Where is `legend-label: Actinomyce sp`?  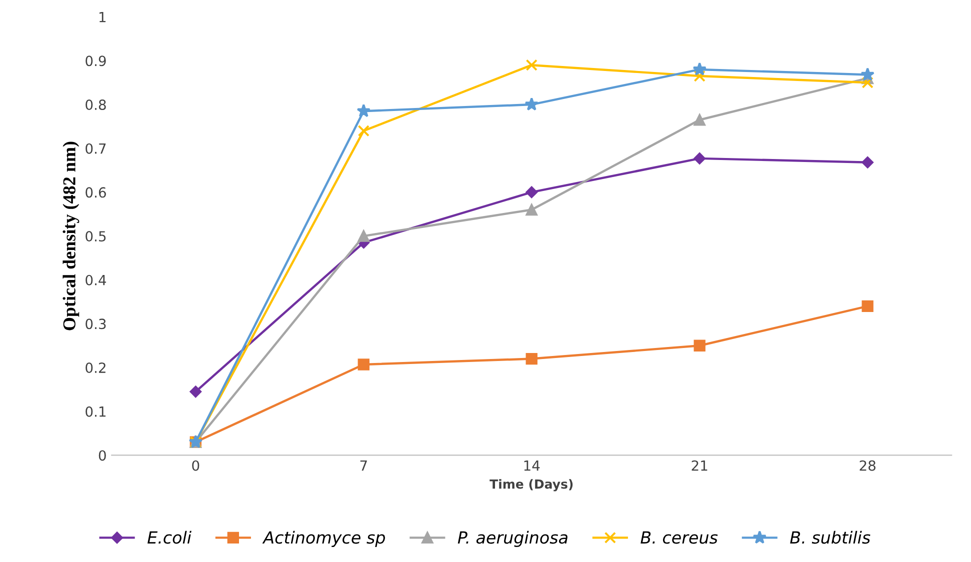
legend-label: Actinomyce sp is located at coordinates (323, 538).